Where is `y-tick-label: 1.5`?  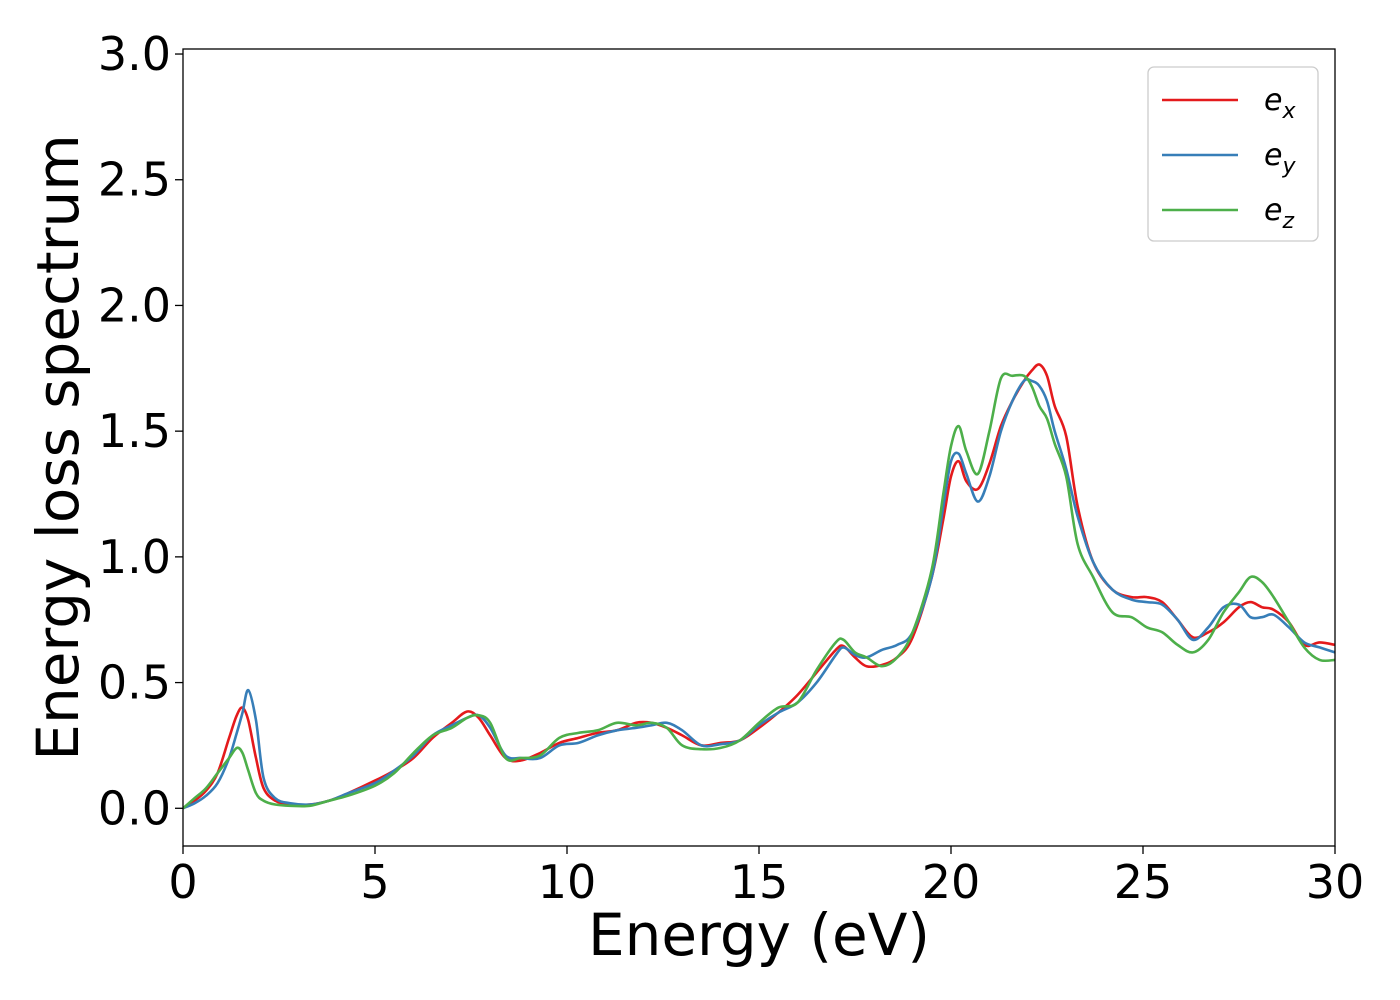
y-tick-label: 1.5 is located at coordinates (134, 431).